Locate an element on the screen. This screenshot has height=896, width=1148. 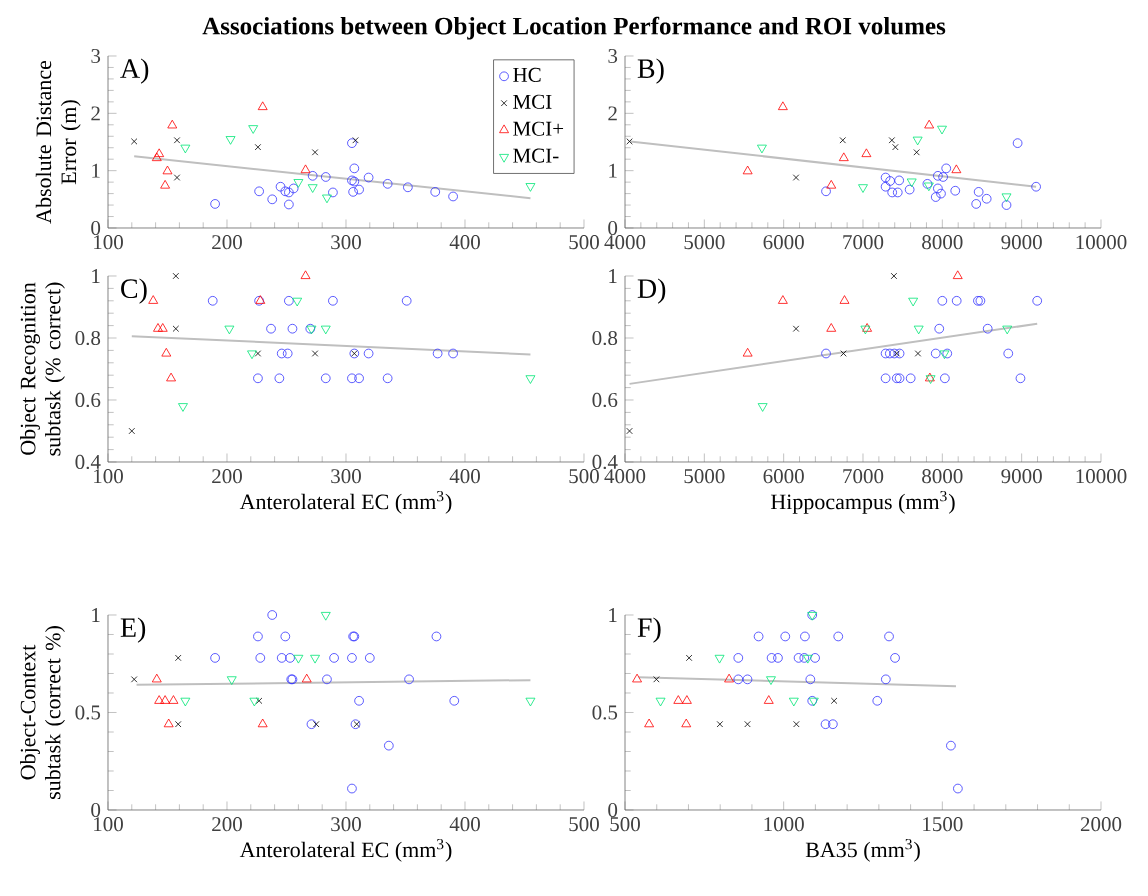
y-tick-label: 2 is located at coordinates (95, 113).